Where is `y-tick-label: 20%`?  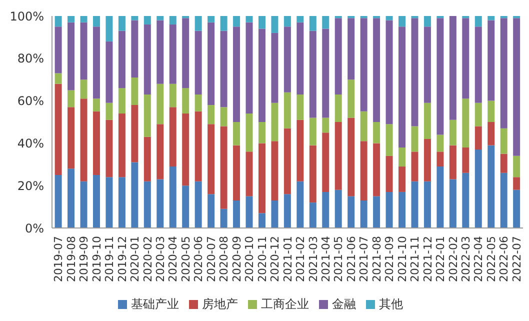
y-tick-label: 20% is located at coordinates (30, 185).